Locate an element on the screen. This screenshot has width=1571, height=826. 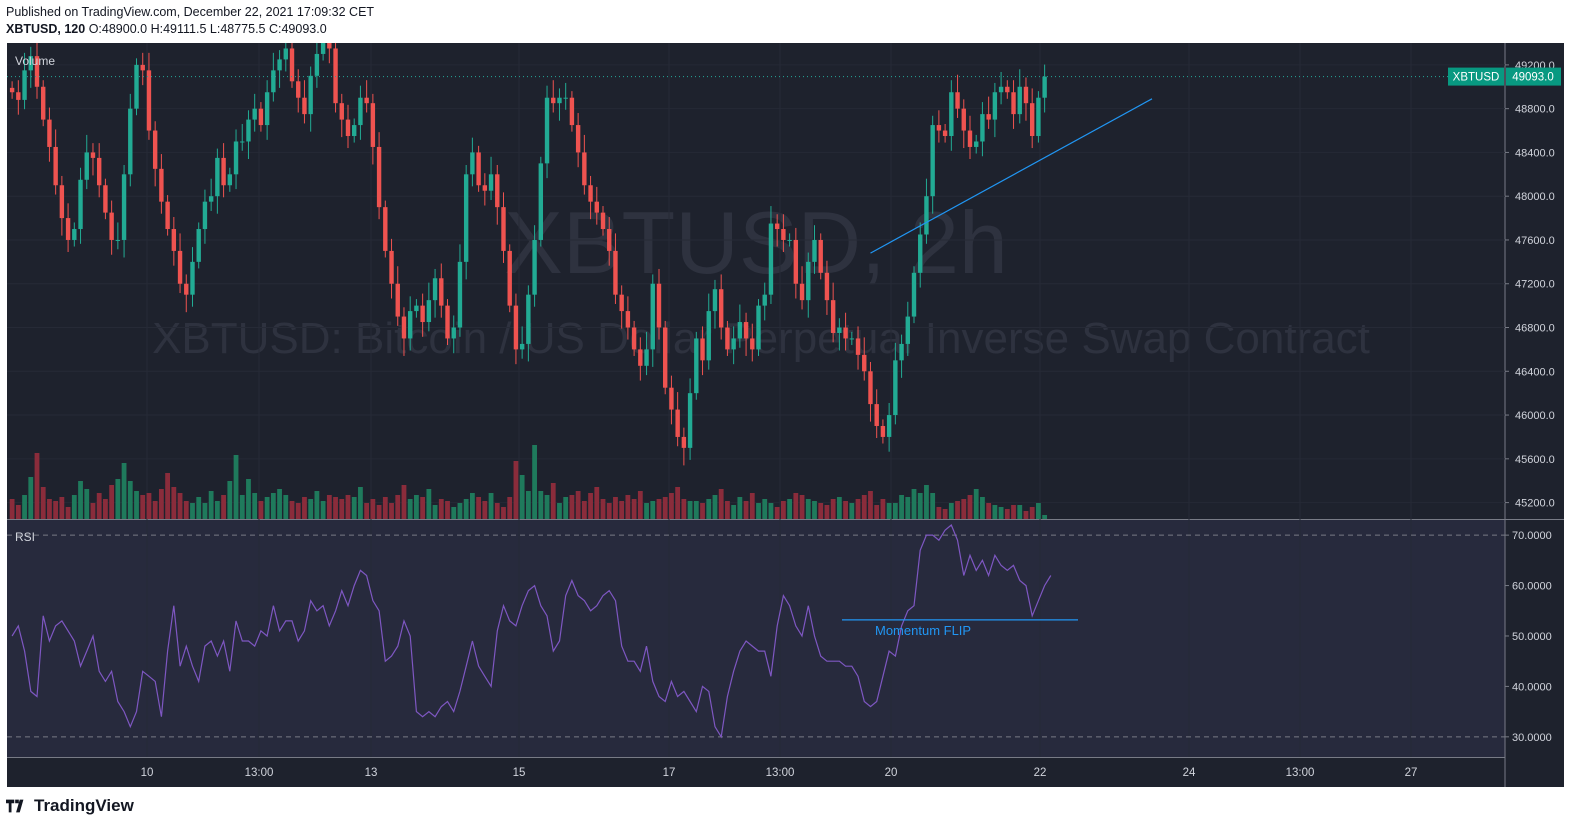
price-tick-label: 46000.0 is located at coordinates (1535, 416).